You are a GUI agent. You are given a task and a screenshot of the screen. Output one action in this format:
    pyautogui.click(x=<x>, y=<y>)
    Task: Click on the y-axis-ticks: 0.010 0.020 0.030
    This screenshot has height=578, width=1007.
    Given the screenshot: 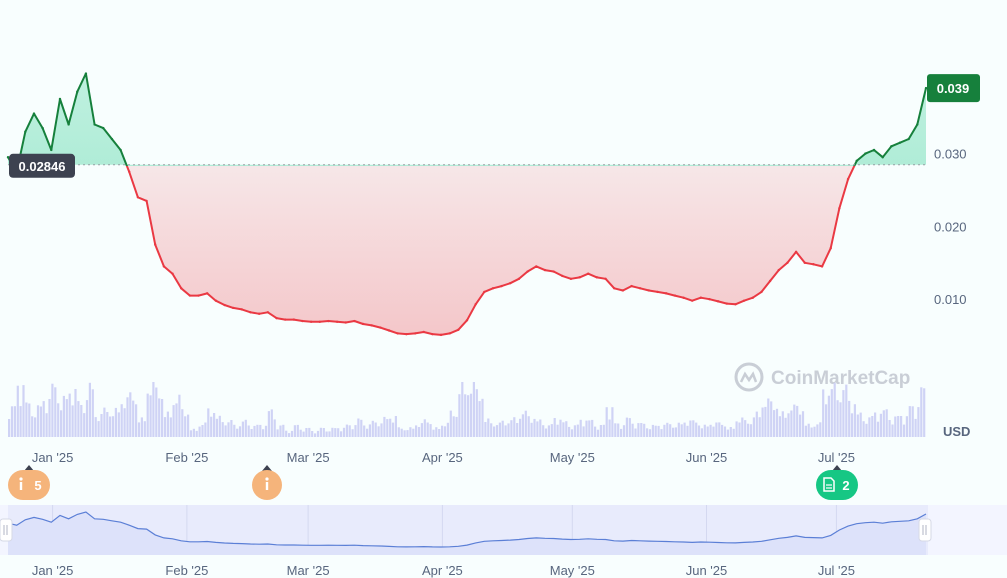 What is the action you would take?
    pyautogui.click(x=950, y=227)
    